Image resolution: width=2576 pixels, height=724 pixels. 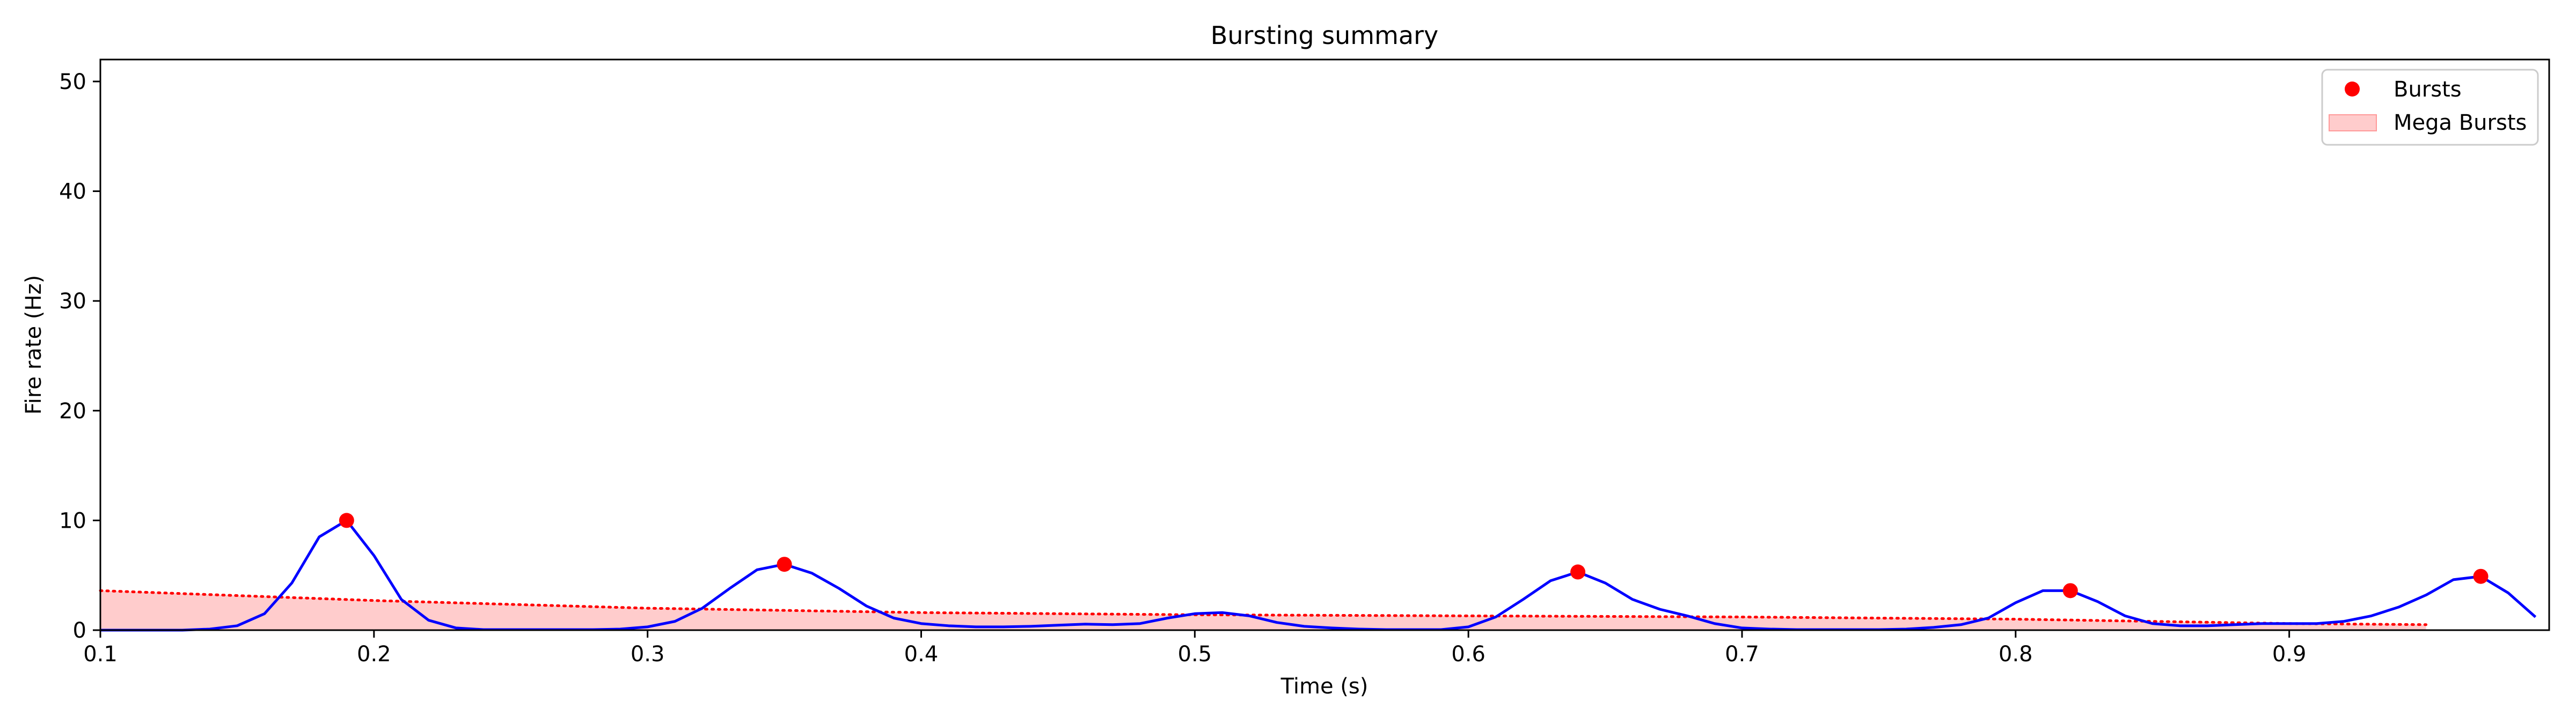 What do you see at coordinates (2289, 654) in the screenshot?
I see `x-tick-label: 0.9` at bounding box center [2289, 654].